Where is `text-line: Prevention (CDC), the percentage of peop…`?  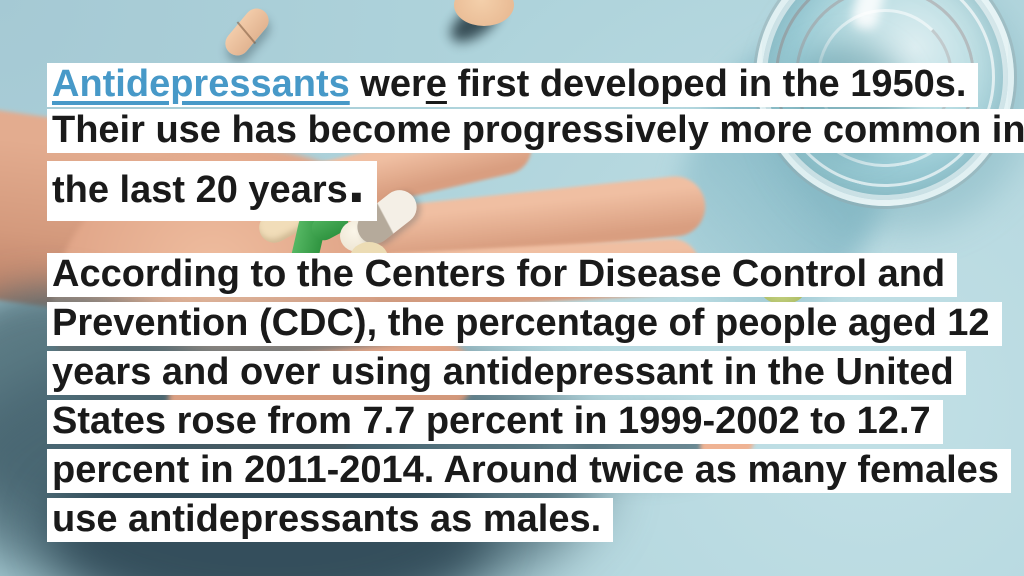 text-line: Prevention (CDC), the percentage of peop… is located at coordinates (524, 324).